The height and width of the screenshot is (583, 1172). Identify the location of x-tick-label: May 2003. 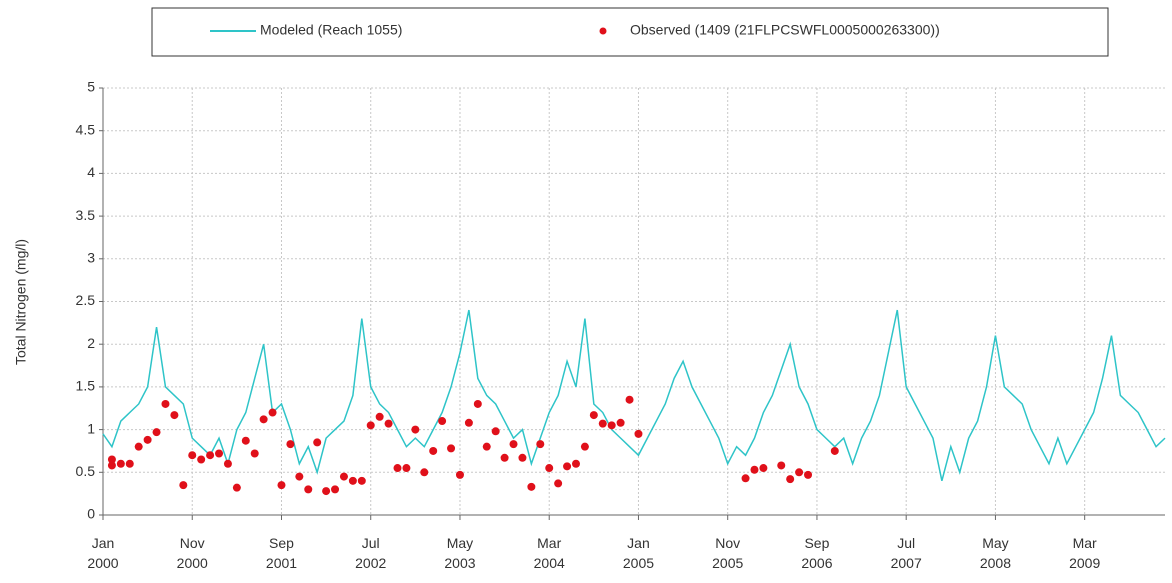
(460, 553).